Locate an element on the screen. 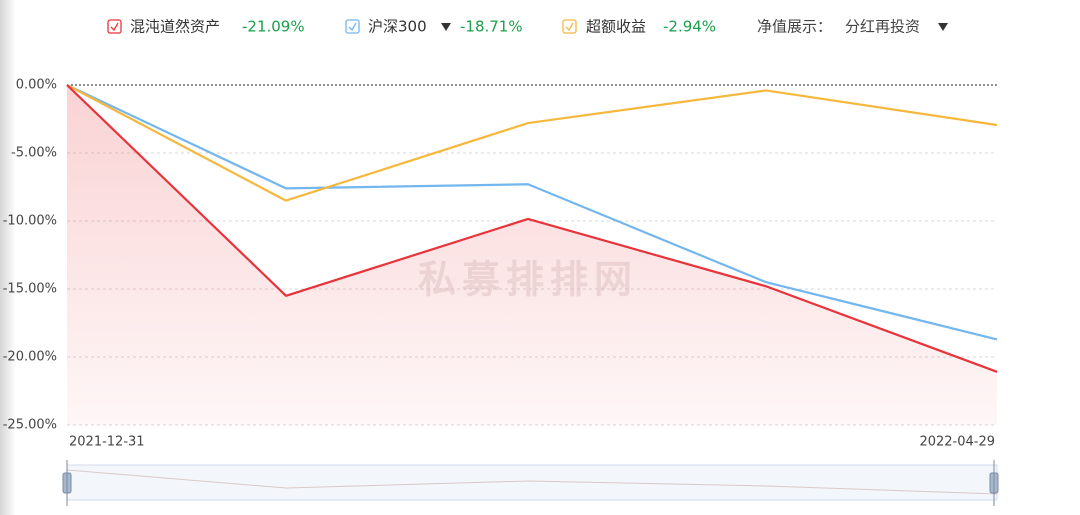 Image resolution: width=1080 pixels, height=515 pixels. legend-label: 沪深300 is located at coordinates (397, 27).